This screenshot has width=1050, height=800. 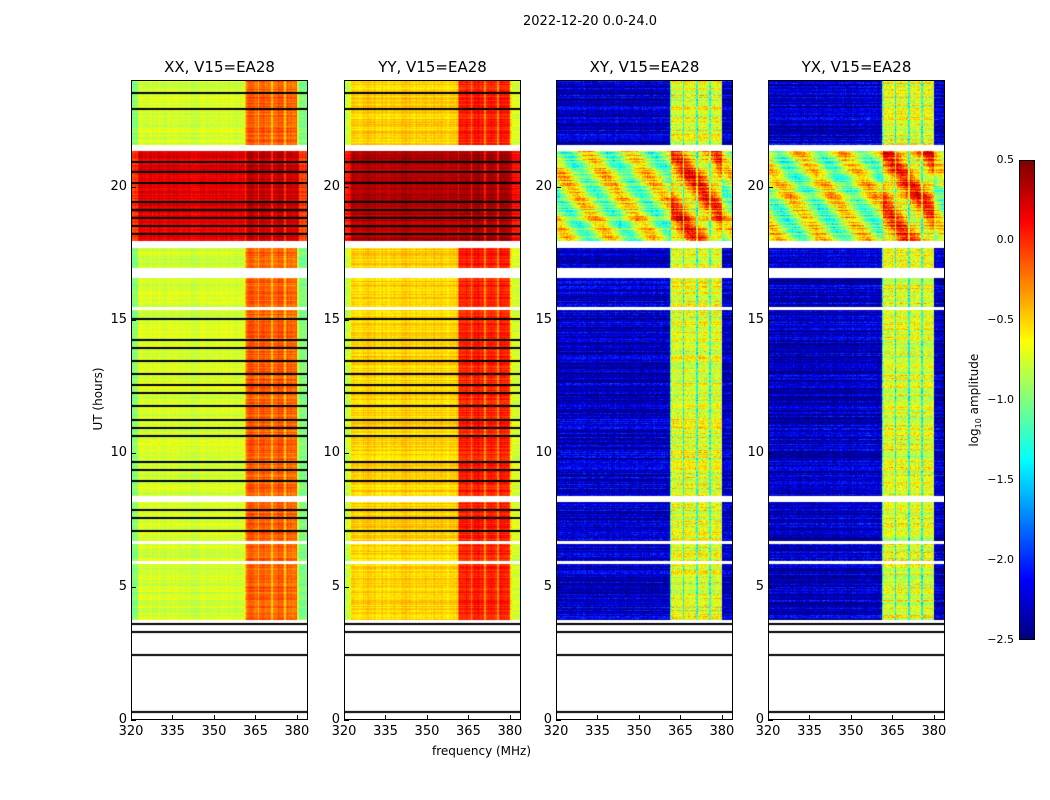 I want to click on panel-title: XX, V15=EA28, so click(x=219, y=67).